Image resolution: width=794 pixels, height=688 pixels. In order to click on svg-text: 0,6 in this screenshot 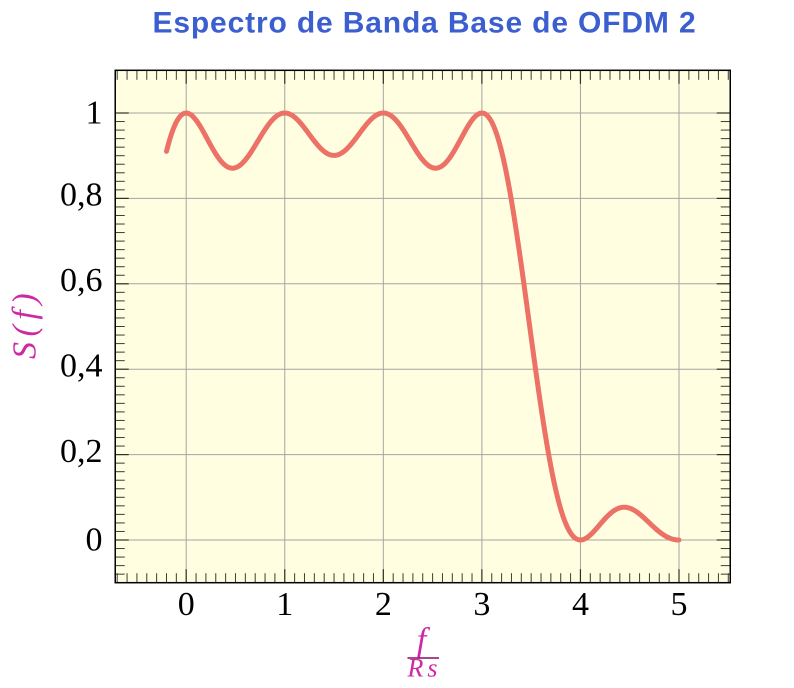, I will do `click(81, 280)`.